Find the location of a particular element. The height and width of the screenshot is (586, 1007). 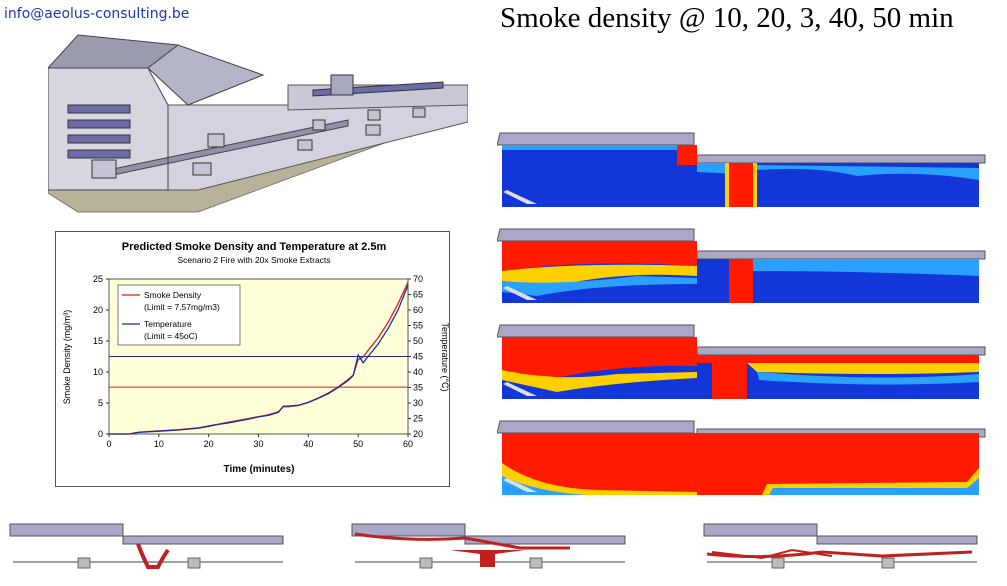

x-tick-label: 0 is located at coordinates (108, 444).